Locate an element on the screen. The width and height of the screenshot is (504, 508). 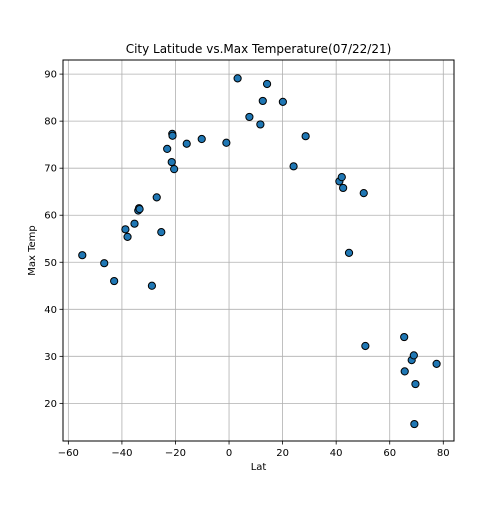
x-axis-label: Lat is located at coordinates (259, 467).